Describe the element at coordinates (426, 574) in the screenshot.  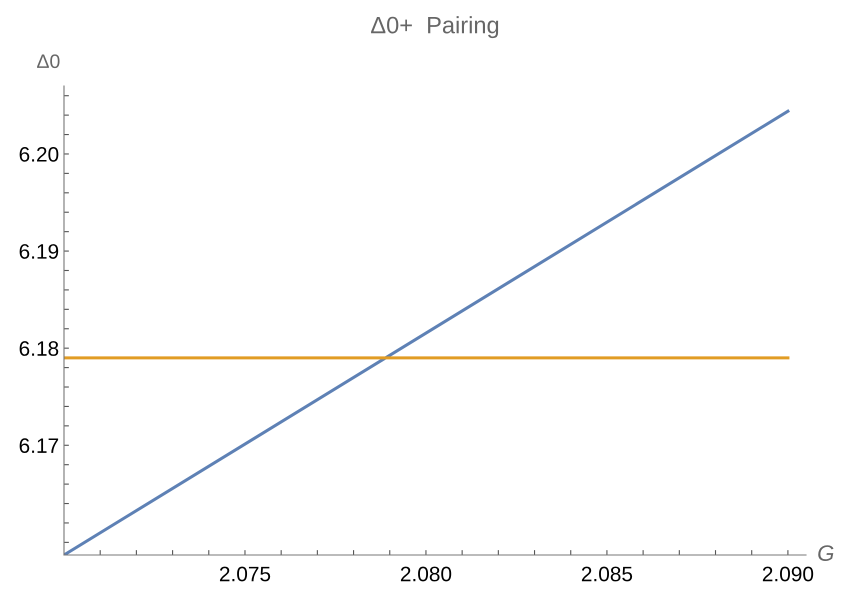
I see `x-tick-label: 2.080` at that location.